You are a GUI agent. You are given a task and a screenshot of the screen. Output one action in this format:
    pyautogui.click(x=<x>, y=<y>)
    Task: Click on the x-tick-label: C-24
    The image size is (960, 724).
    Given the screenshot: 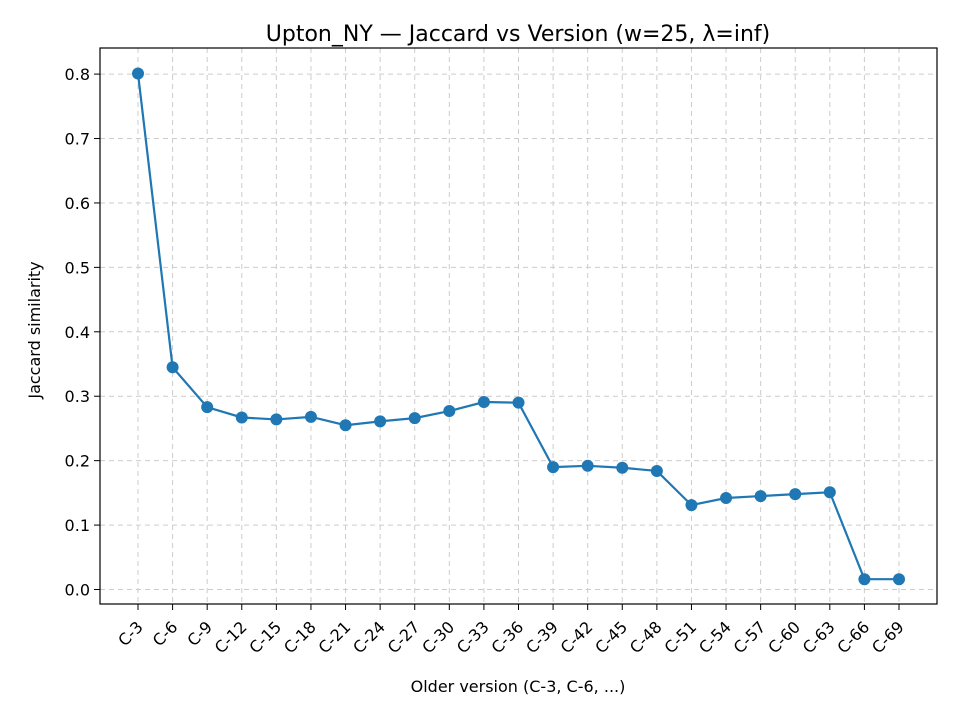 What is the action you would take?
    pyautogui.click(x=369, y=637)
    